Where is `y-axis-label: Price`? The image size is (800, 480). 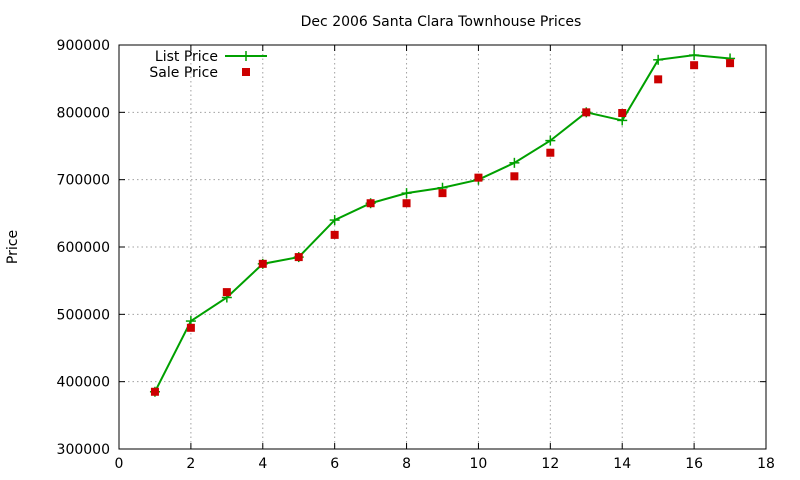
y-axis-label: Price is located at coordinates (13, 247).